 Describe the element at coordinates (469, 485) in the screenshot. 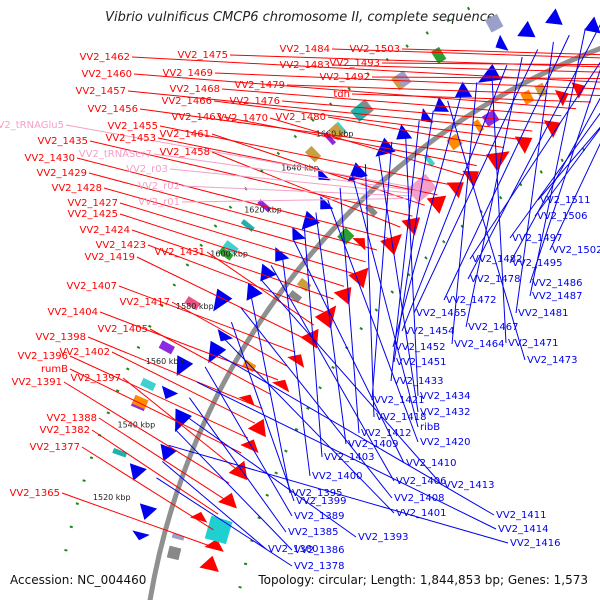

I see `gene-label: VV2_1413` at that location.